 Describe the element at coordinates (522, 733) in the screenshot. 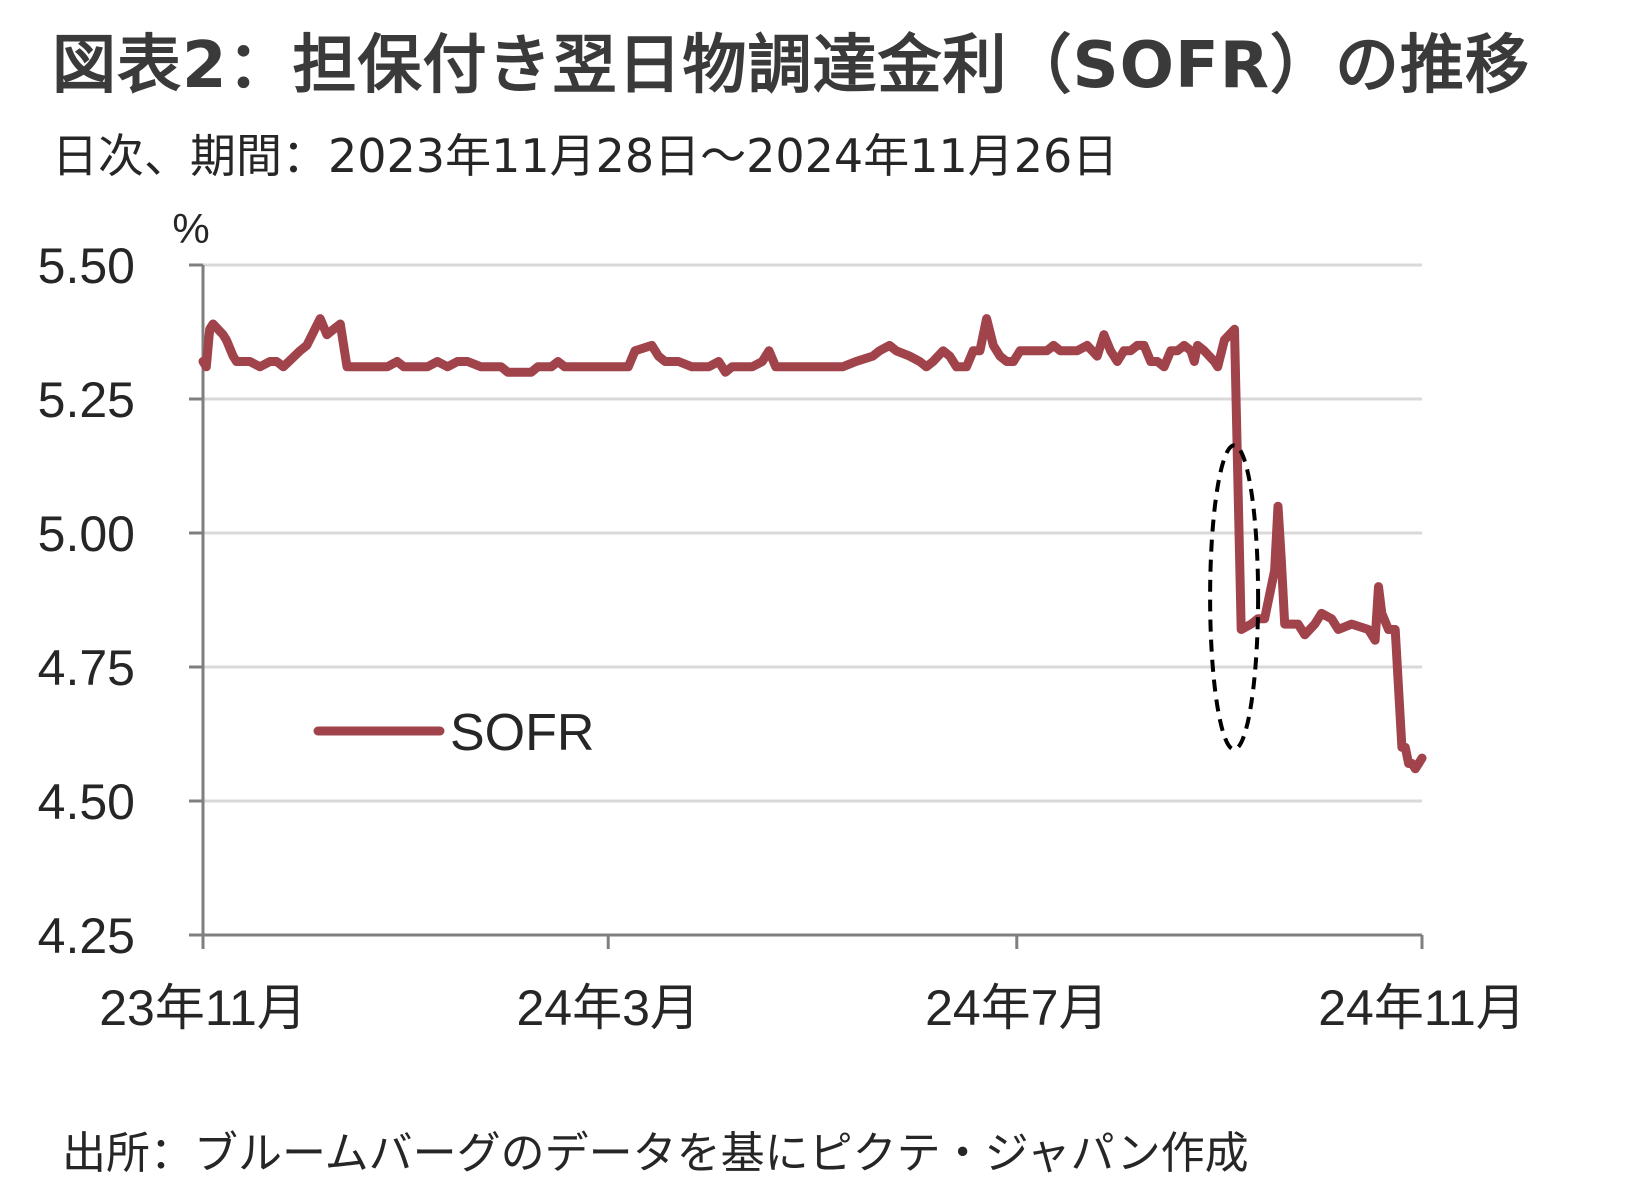

I see `legend-label: SOFR` at that location.